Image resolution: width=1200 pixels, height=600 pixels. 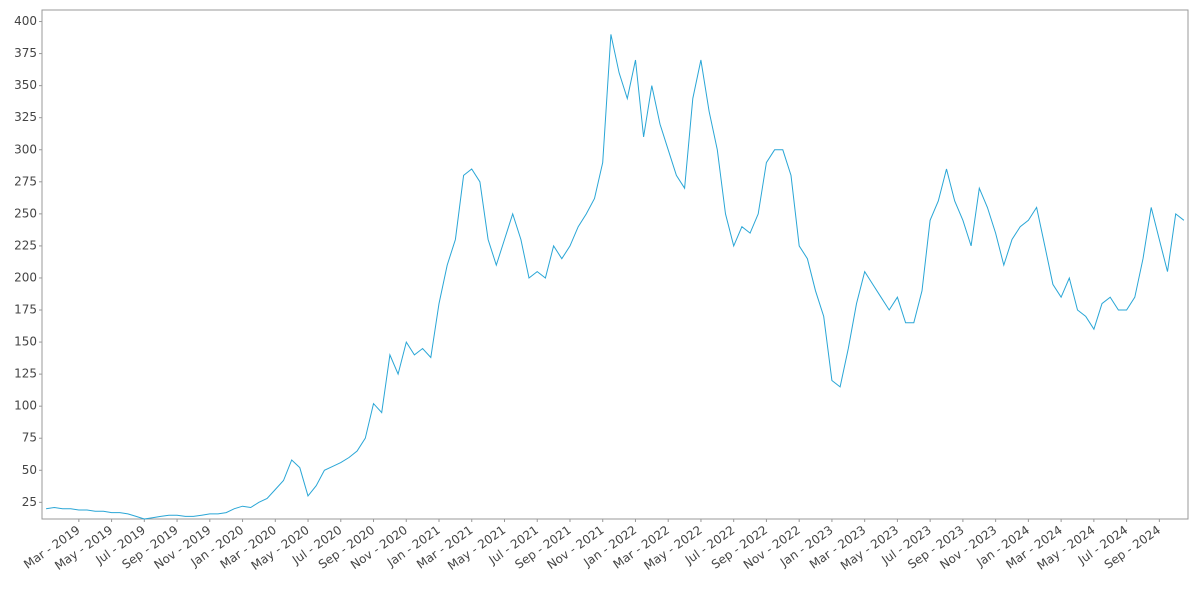 I want to click on y-tick-label: 100, so click(x=25, y=406).